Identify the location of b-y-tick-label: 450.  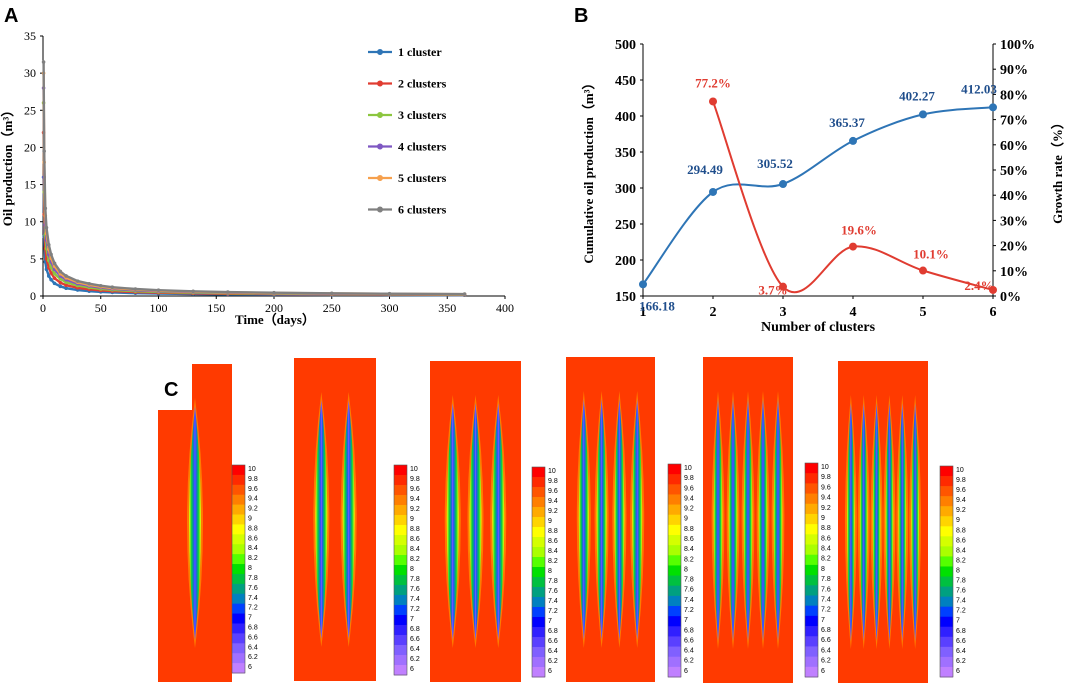
(625, 81).